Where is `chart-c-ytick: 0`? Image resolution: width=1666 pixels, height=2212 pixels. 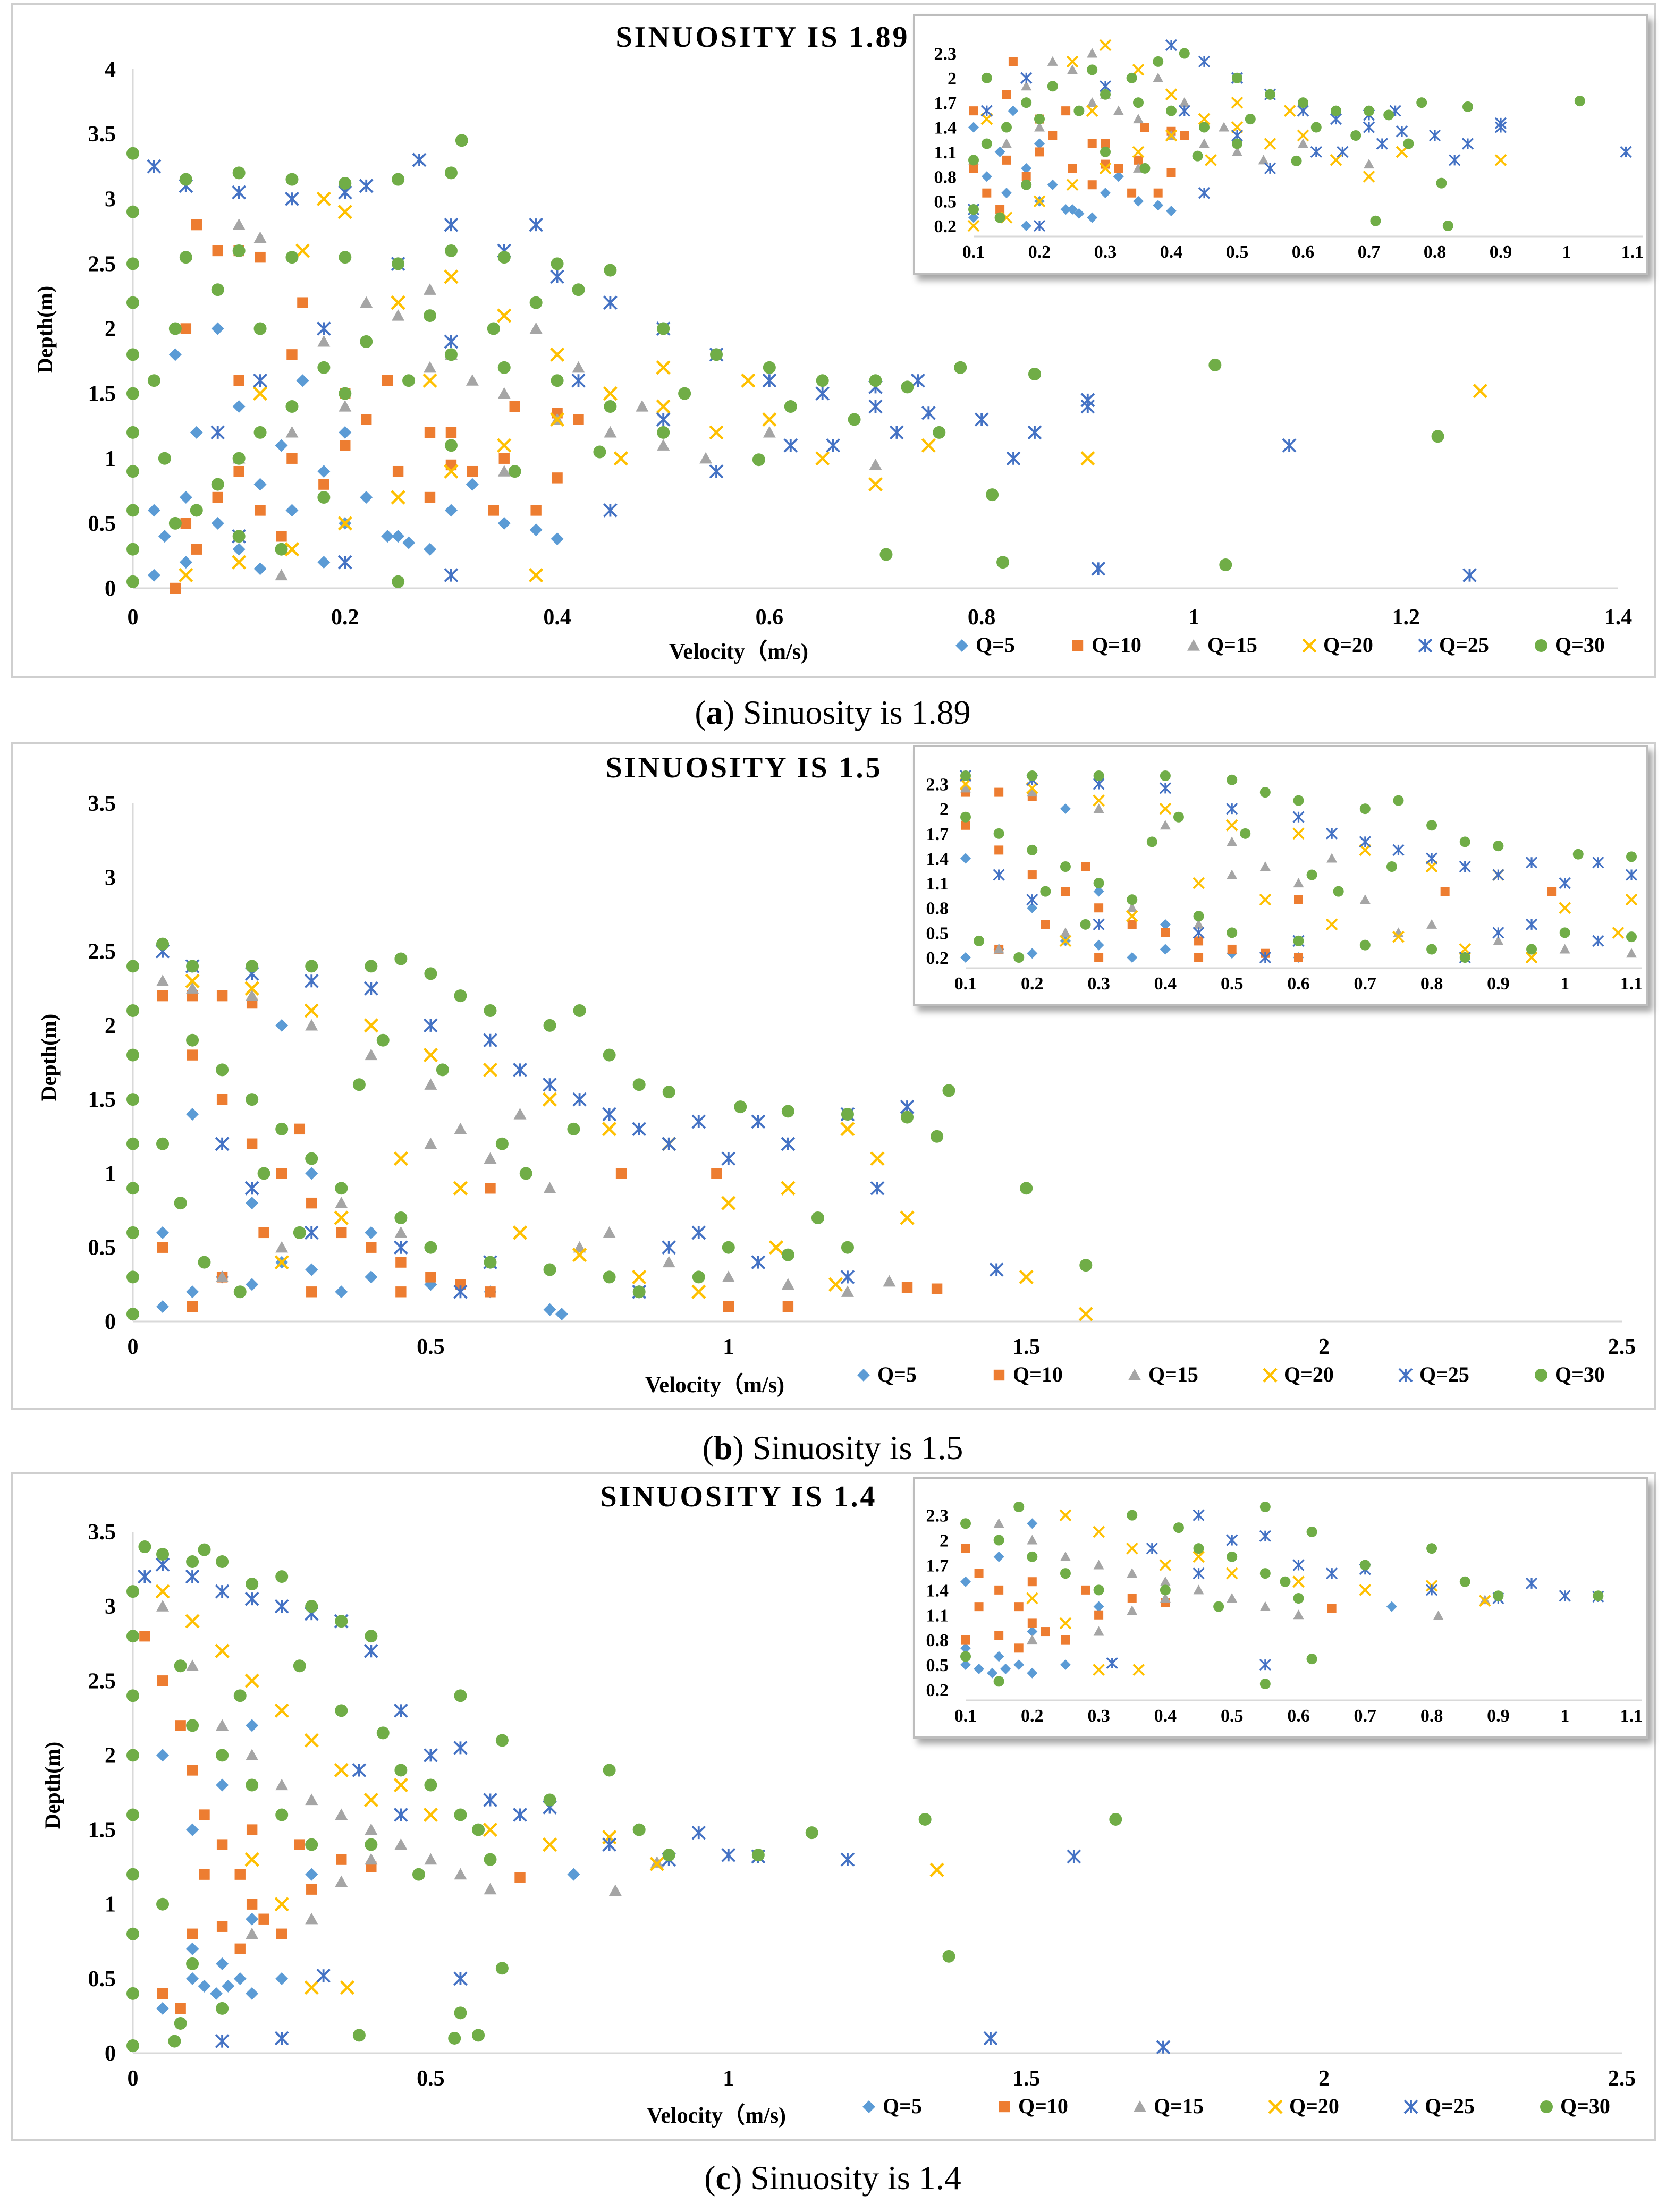
chart-c-ytick: 0 is located at coordinates (111, 2053).